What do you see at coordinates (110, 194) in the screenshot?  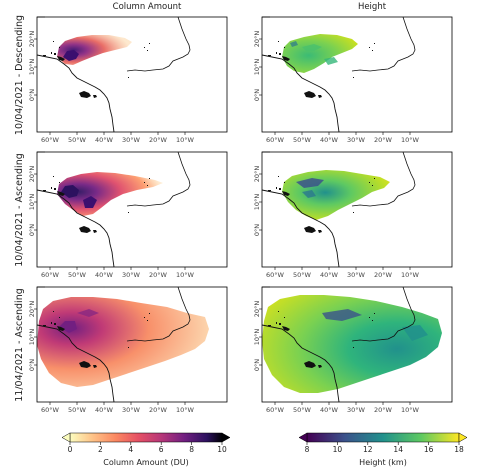 I see `plume-column-amount` at bounding box center [110, 194].